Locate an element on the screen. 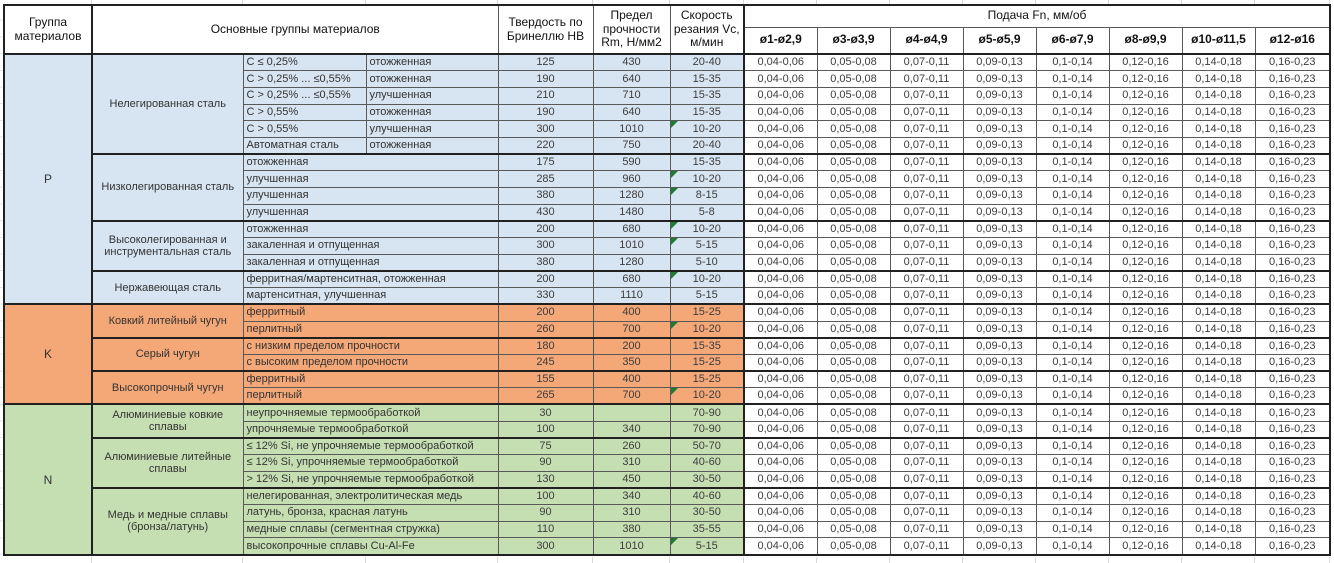  hardness-cell: 430 is located at coordinates (545, 212).